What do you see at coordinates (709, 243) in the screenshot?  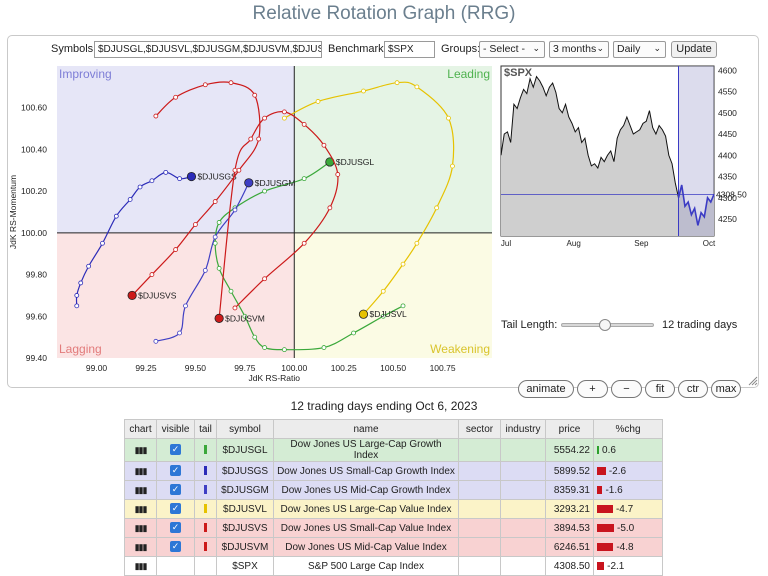 I see `spx-x-tick-label: Oct` at bounding box center [709, 243].